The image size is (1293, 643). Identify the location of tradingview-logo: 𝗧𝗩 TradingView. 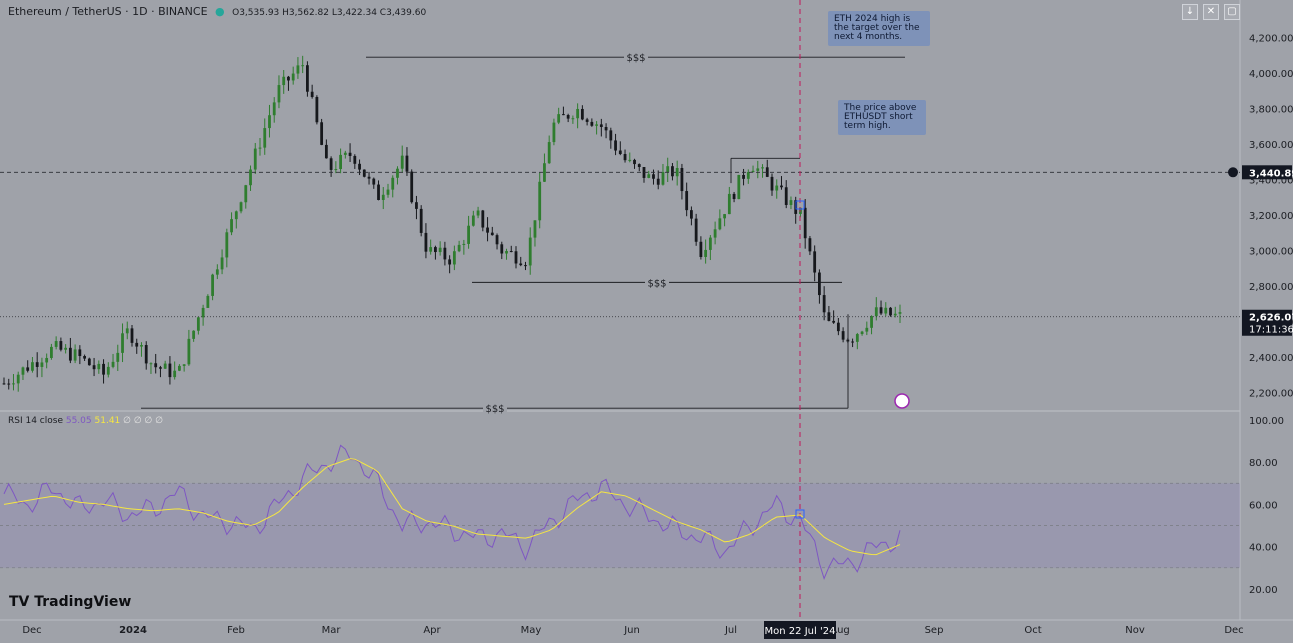
(70, 602).